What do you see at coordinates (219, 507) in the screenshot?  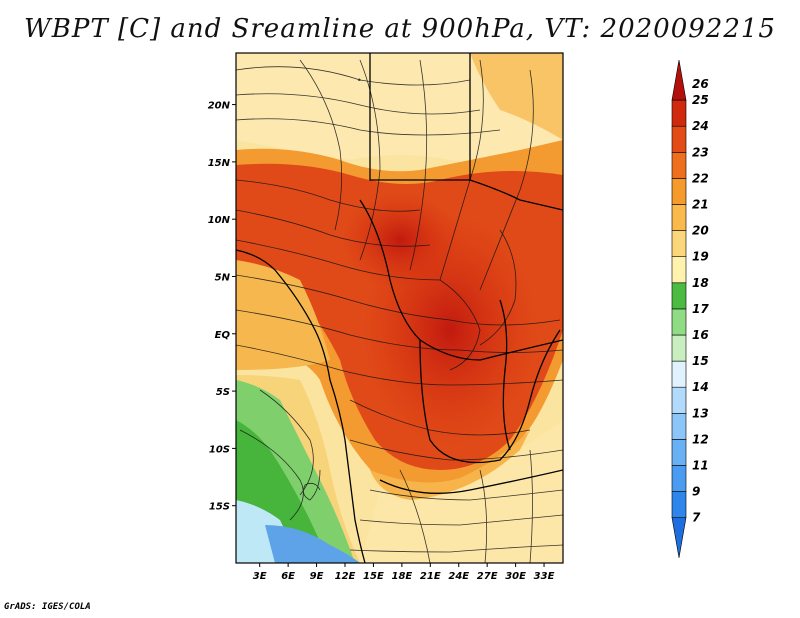 I see `lat-label: 15S` at bounding box center [219, 507].